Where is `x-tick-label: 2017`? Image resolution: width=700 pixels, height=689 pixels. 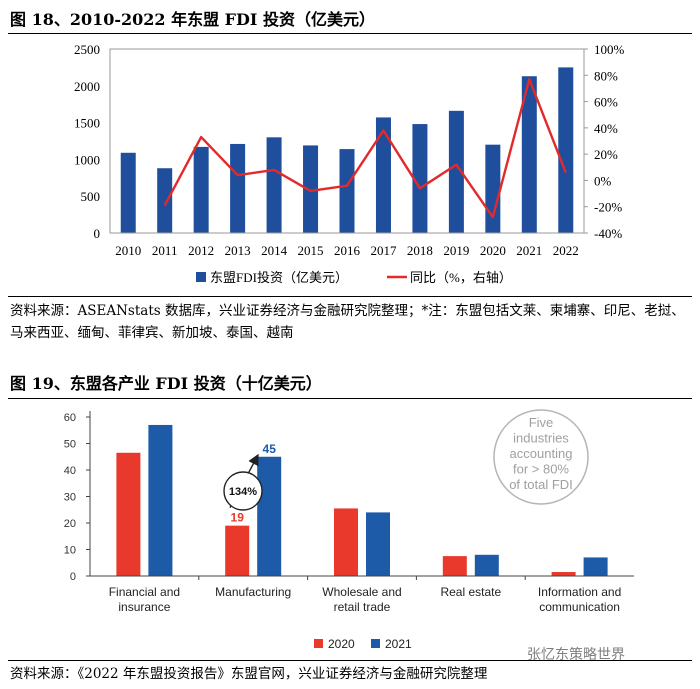 x-tick-label: 2017 is located at coordinates (383, 250).